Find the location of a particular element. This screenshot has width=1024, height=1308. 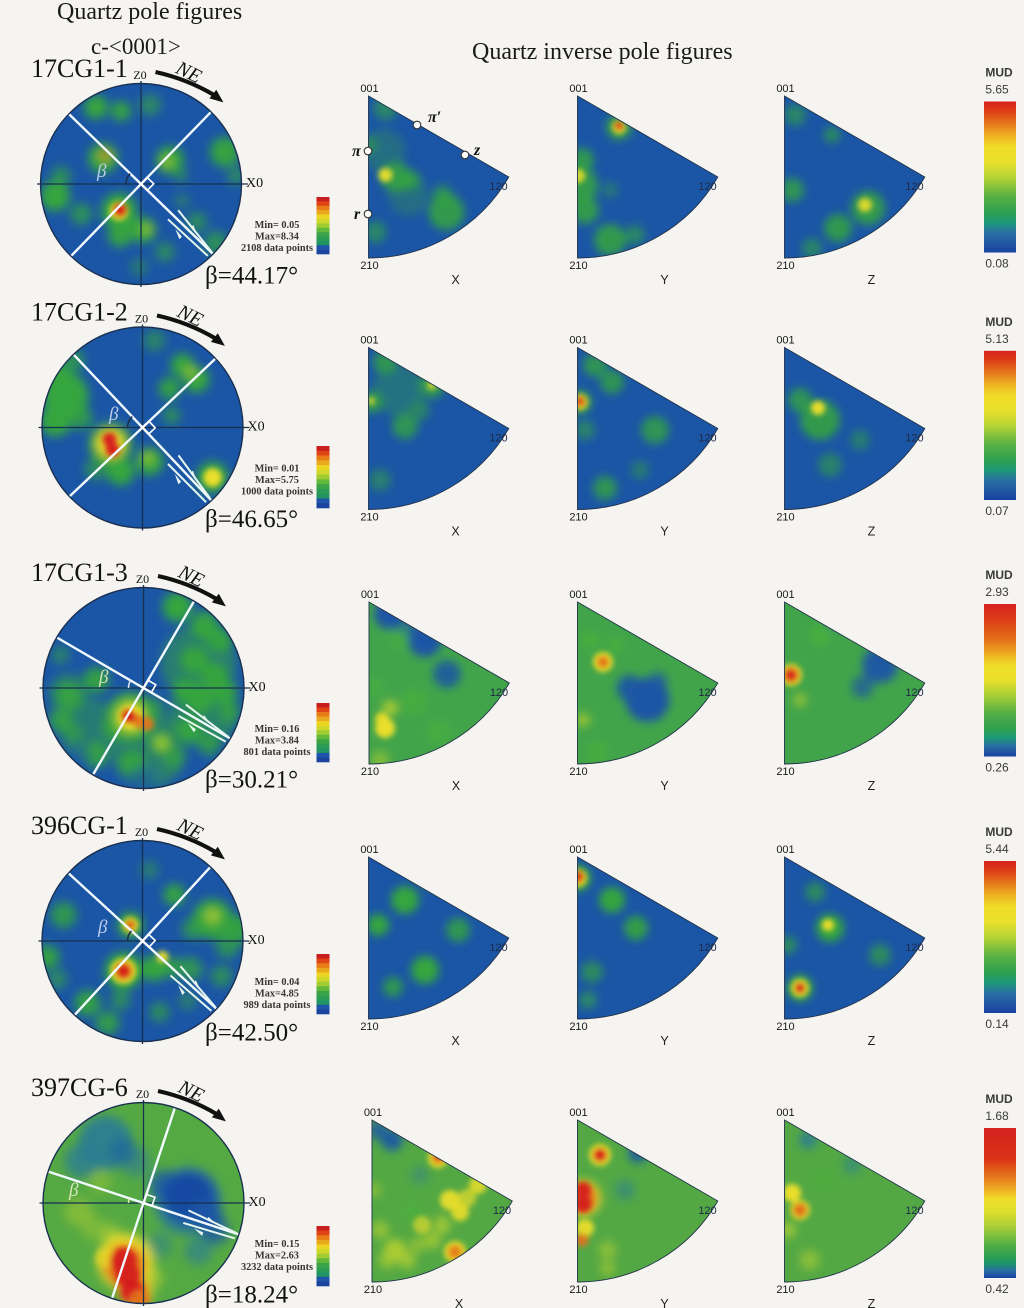

svg-text: Quartz inverse pole figures is located at coordinates (602, 52).